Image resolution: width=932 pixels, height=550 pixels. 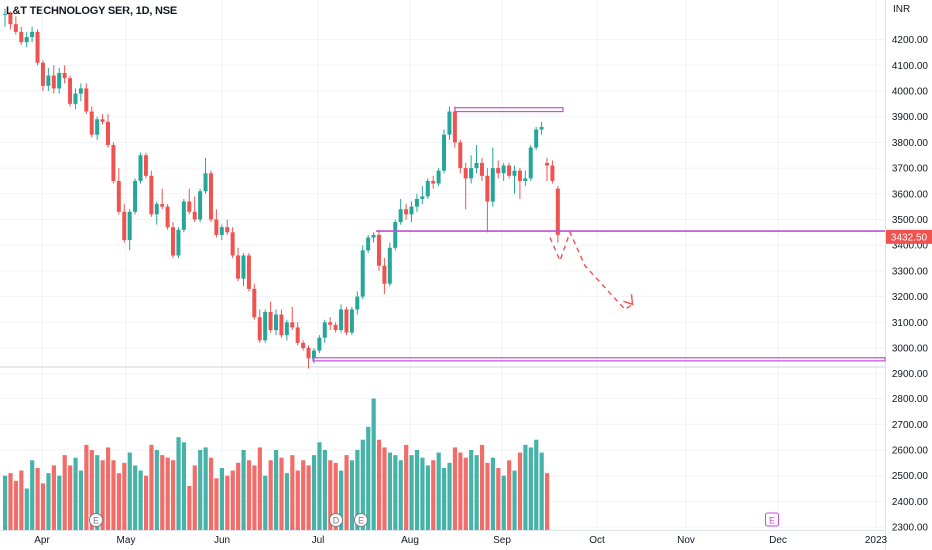 I want to click on projection-path, so click(x=591, y=270).